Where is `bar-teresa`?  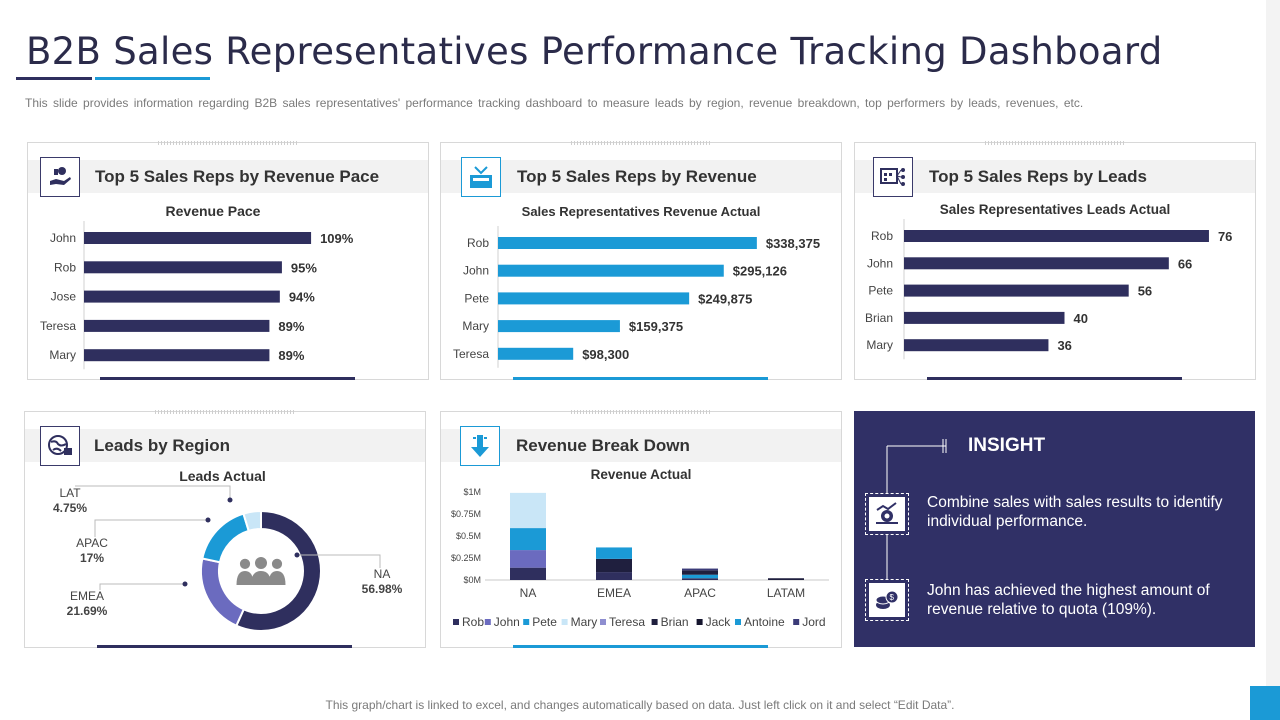 bar-teresa is located at coordinates (536, 353).